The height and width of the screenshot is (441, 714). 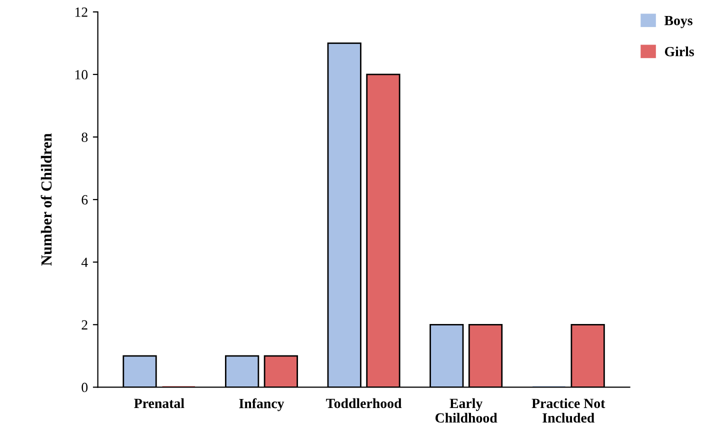 I want to click on x-tick-label: Infancy, so click(x=261, y=405).